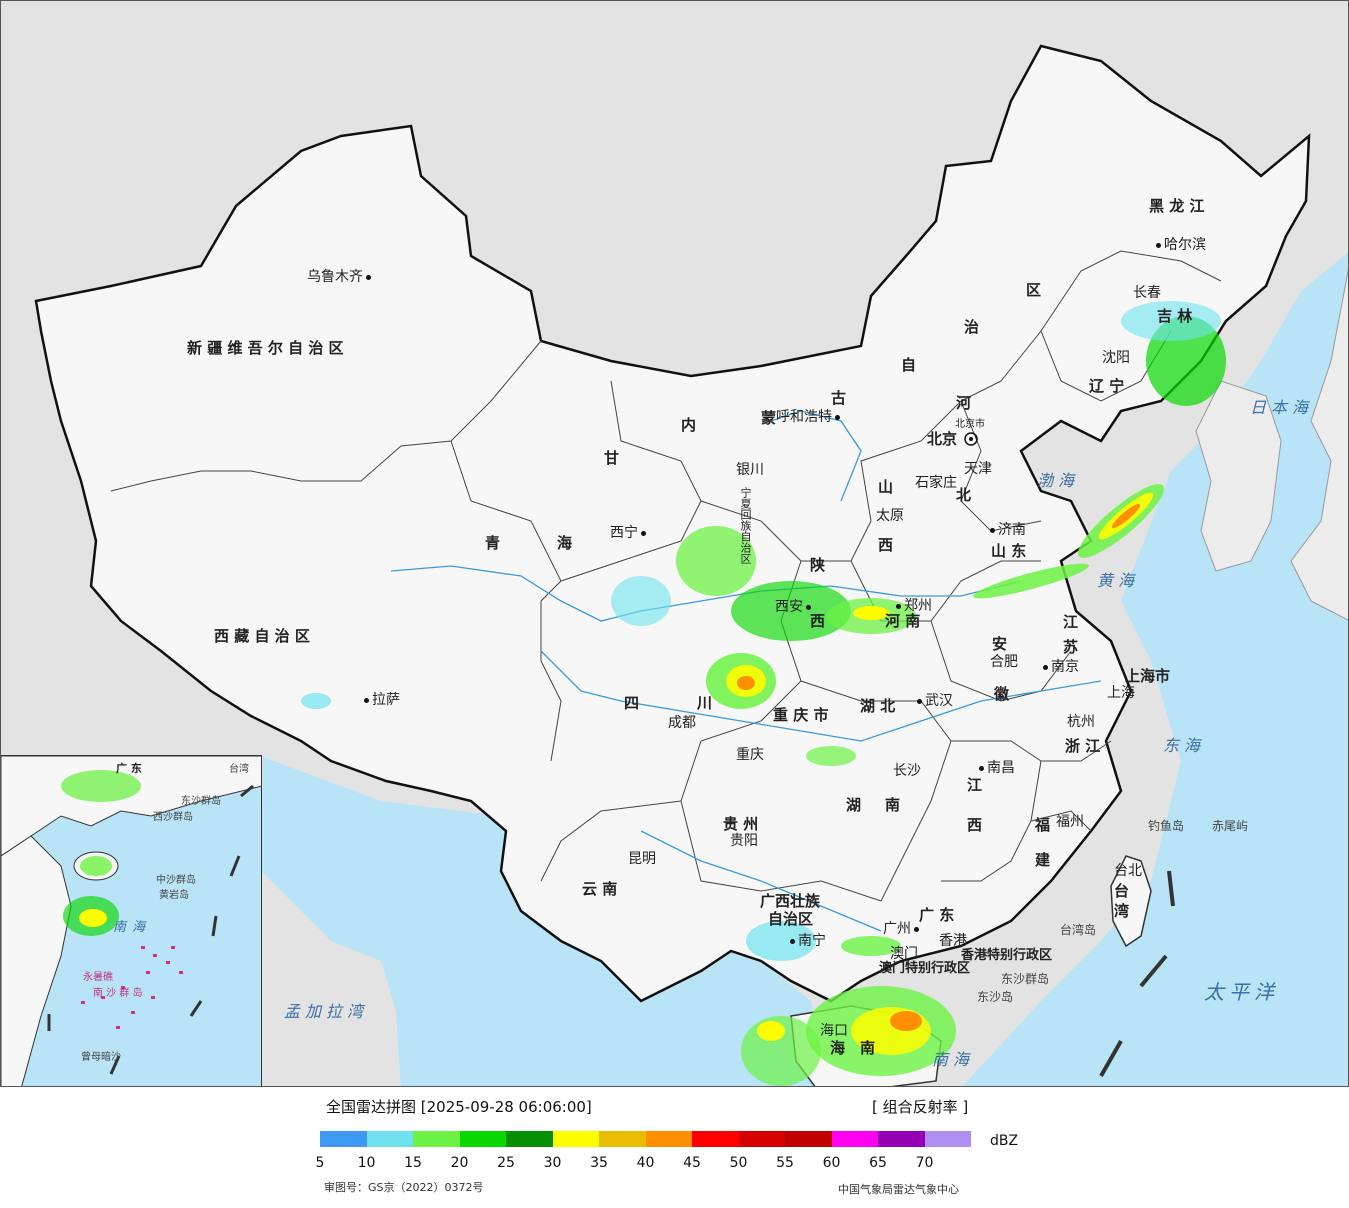 This screenshot has height=1208, width=1349. Describe the element at coordinates (1071, 647) in the screenshot. I see `region-jiangsu-2: 苏` at that location.